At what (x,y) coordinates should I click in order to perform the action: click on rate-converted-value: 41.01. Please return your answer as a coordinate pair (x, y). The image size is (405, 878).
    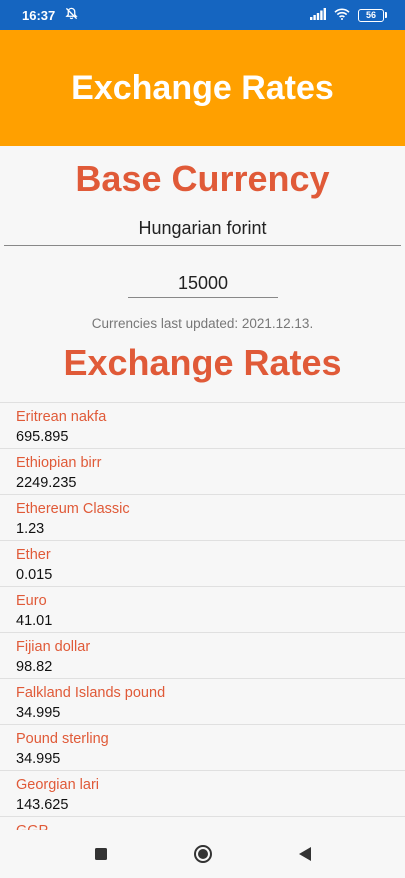
    Looking at the image, I should click on (34, 621).